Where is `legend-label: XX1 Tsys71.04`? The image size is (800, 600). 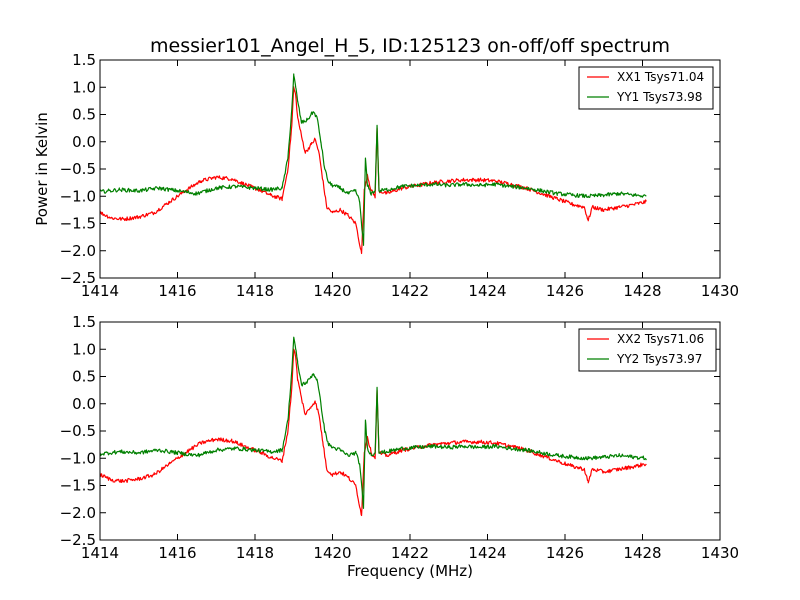
legend-label: XX1 Tsys71.04 is located at coordinates (660, 77).